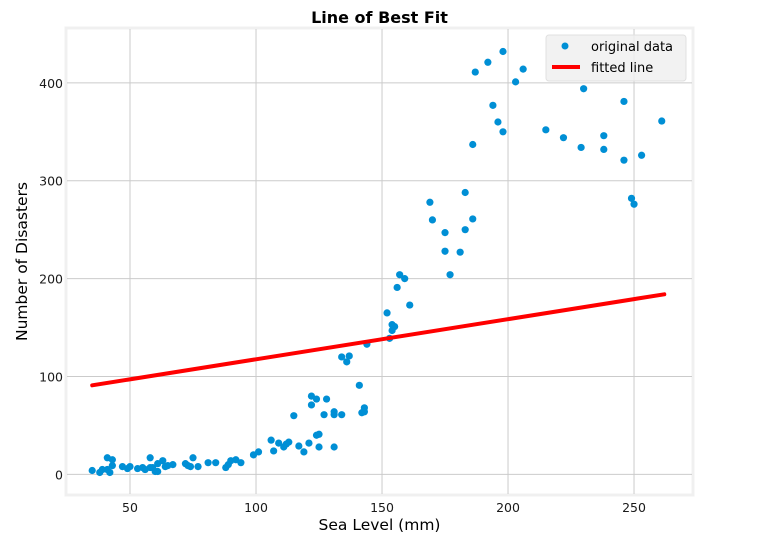 The image size is (759, 550). I want to click on y-tick-label: 300, so click(51, 181).